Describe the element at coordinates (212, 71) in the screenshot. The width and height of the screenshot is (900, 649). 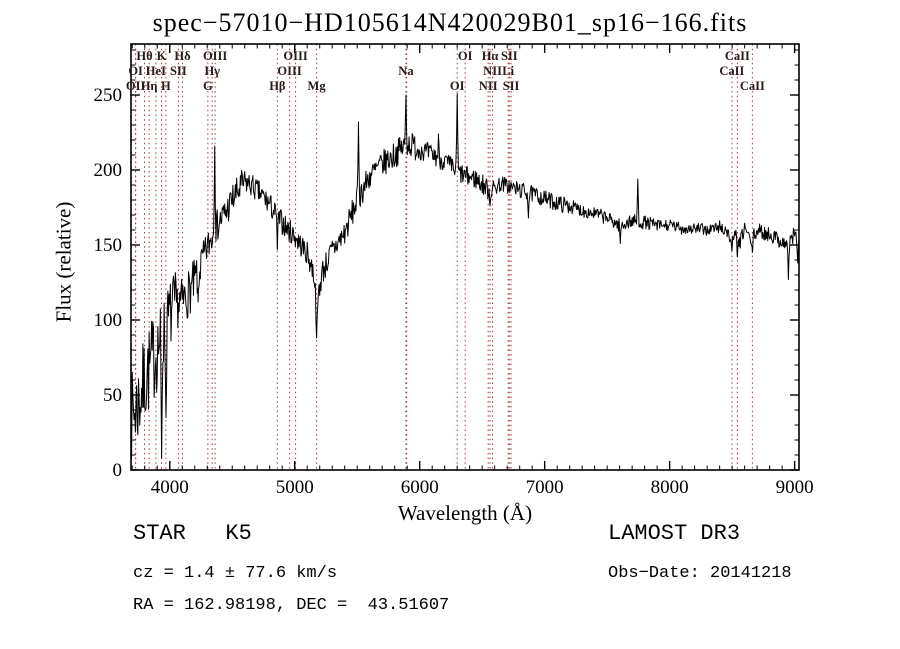
I see `spectral-line-label: Hγ` at that location.